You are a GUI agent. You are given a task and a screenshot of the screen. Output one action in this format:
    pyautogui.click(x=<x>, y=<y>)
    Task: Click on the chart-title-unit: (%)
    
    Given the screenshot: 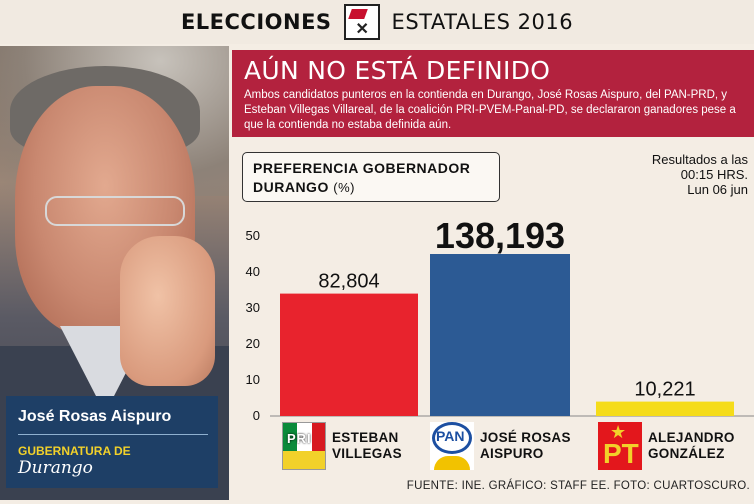 What is the action you would take?
    pyautogui.click(x=344, y=187)
    